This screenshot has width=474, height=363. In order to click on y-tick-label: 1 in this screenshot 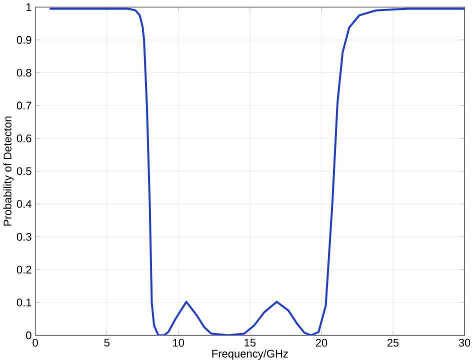, I will do `click(29, 7)`.